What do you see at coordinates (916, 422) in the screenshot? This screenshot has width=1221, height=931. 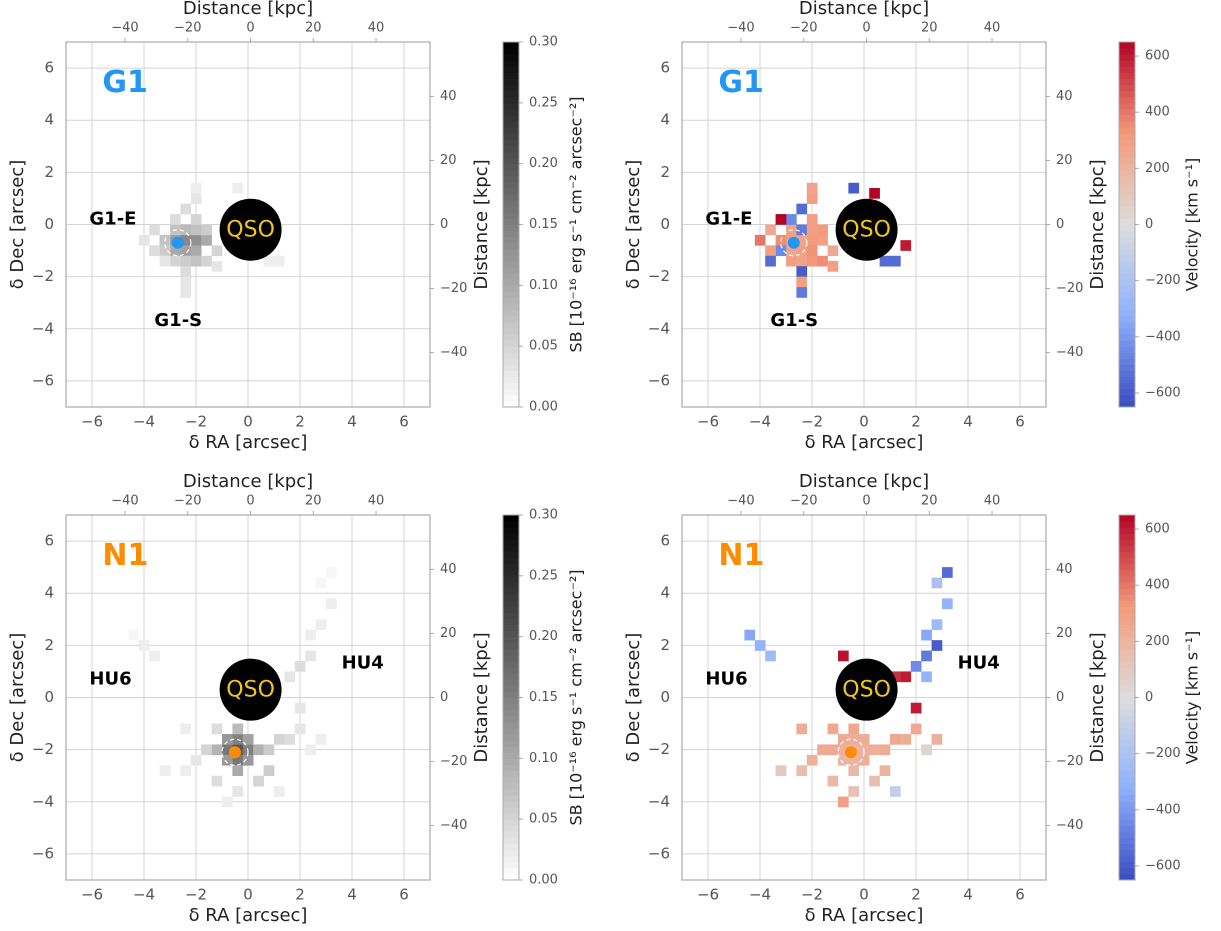 I see `x-tick-label: 2` at bounding box center [916, 422].